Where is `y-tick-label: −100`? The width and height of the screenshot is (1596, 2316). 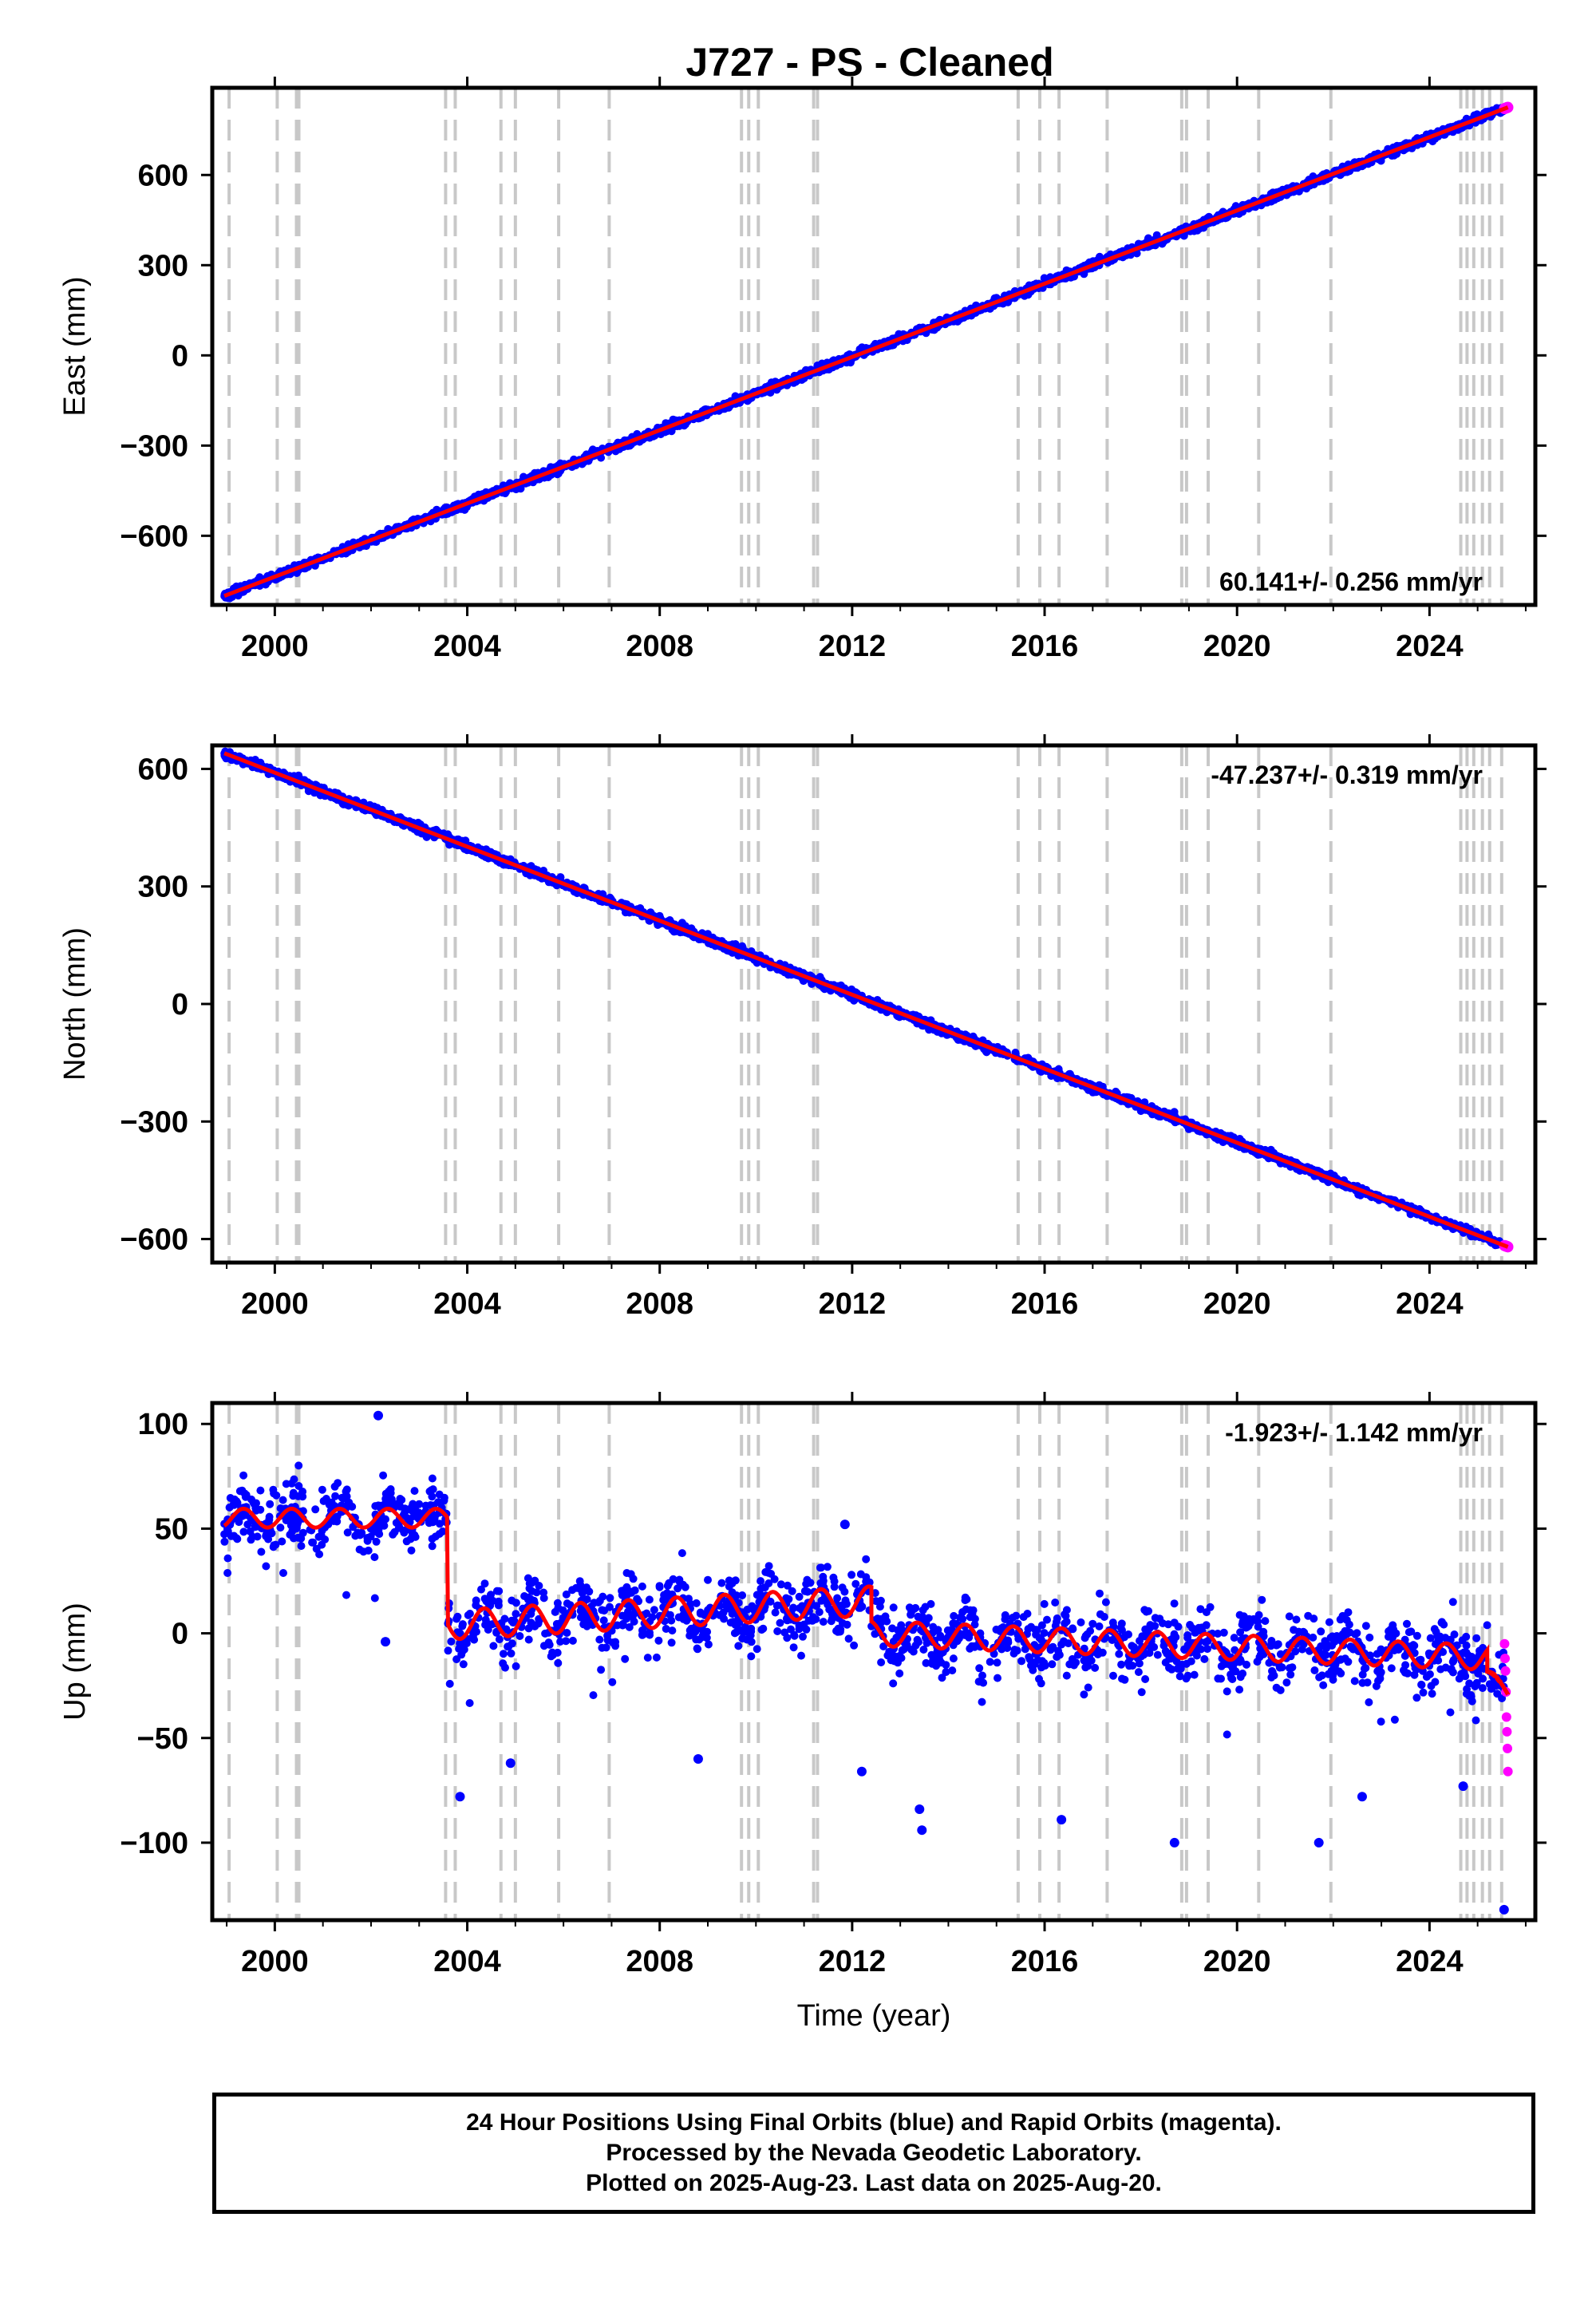 y-tick-label: −100 is located at coordinates (154, 1844).